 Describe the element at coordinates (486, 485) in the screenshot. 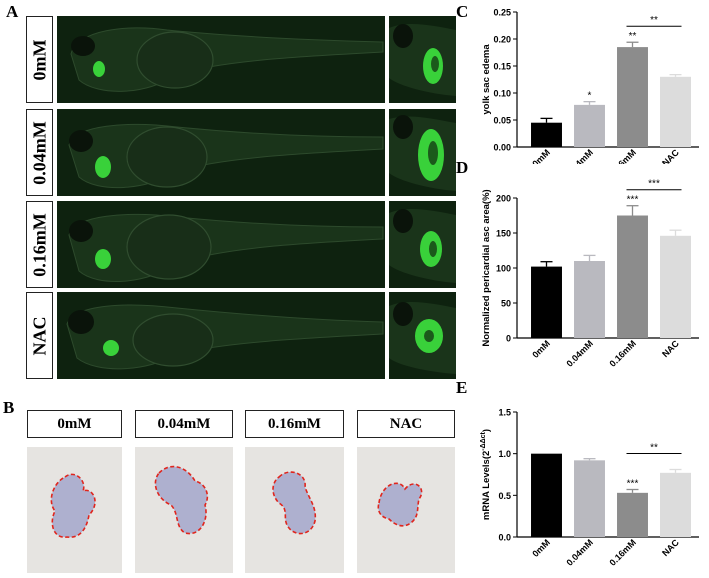

I see `y-axis-label-text: mRNA Levels(2` at that location.